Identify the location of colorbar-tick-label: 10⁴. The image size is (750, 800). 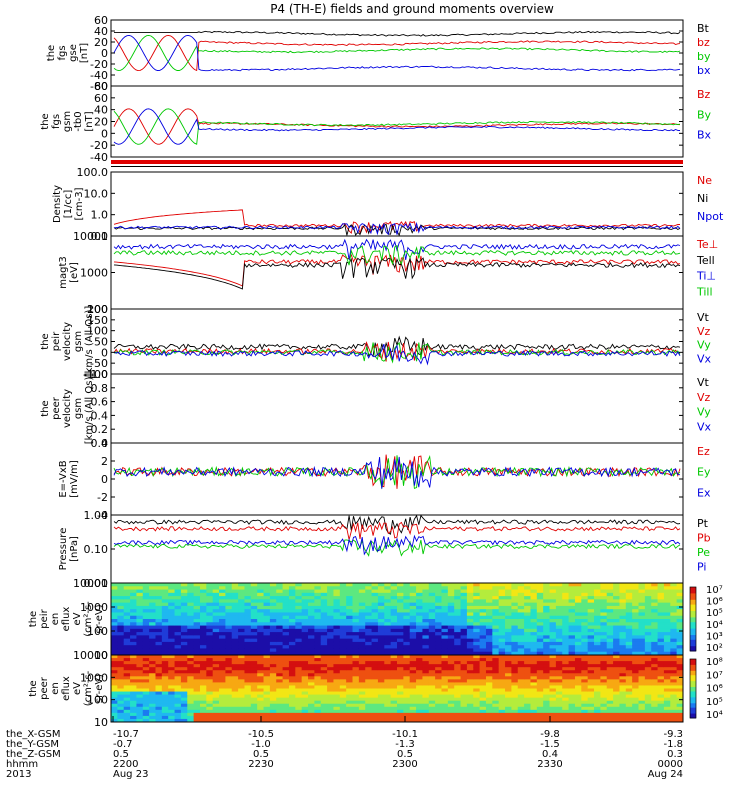
(714, 625).